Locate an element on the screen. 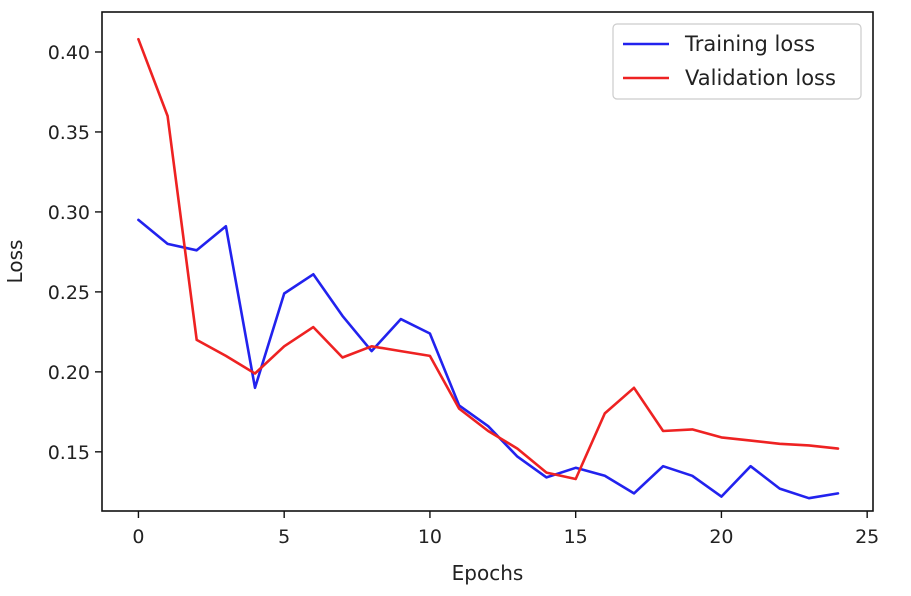  x-axis: 0 5 10 15 20 25 is located at coordinates (505, 529).